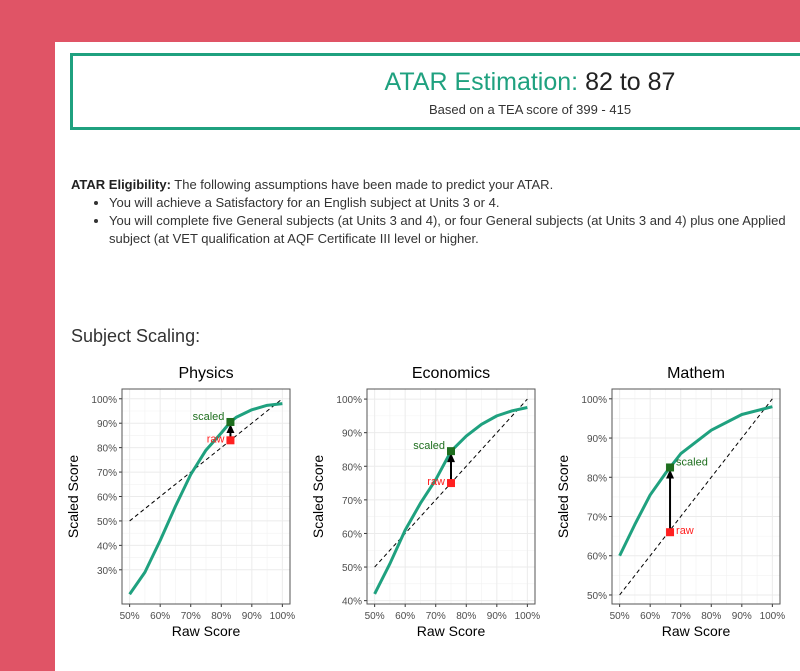 This screenshot has height=671, width=800. What do you see at coordinates (696, 373) in the screenshot?
I see `chart-title: Mathem` at bounding box center [696, 373].